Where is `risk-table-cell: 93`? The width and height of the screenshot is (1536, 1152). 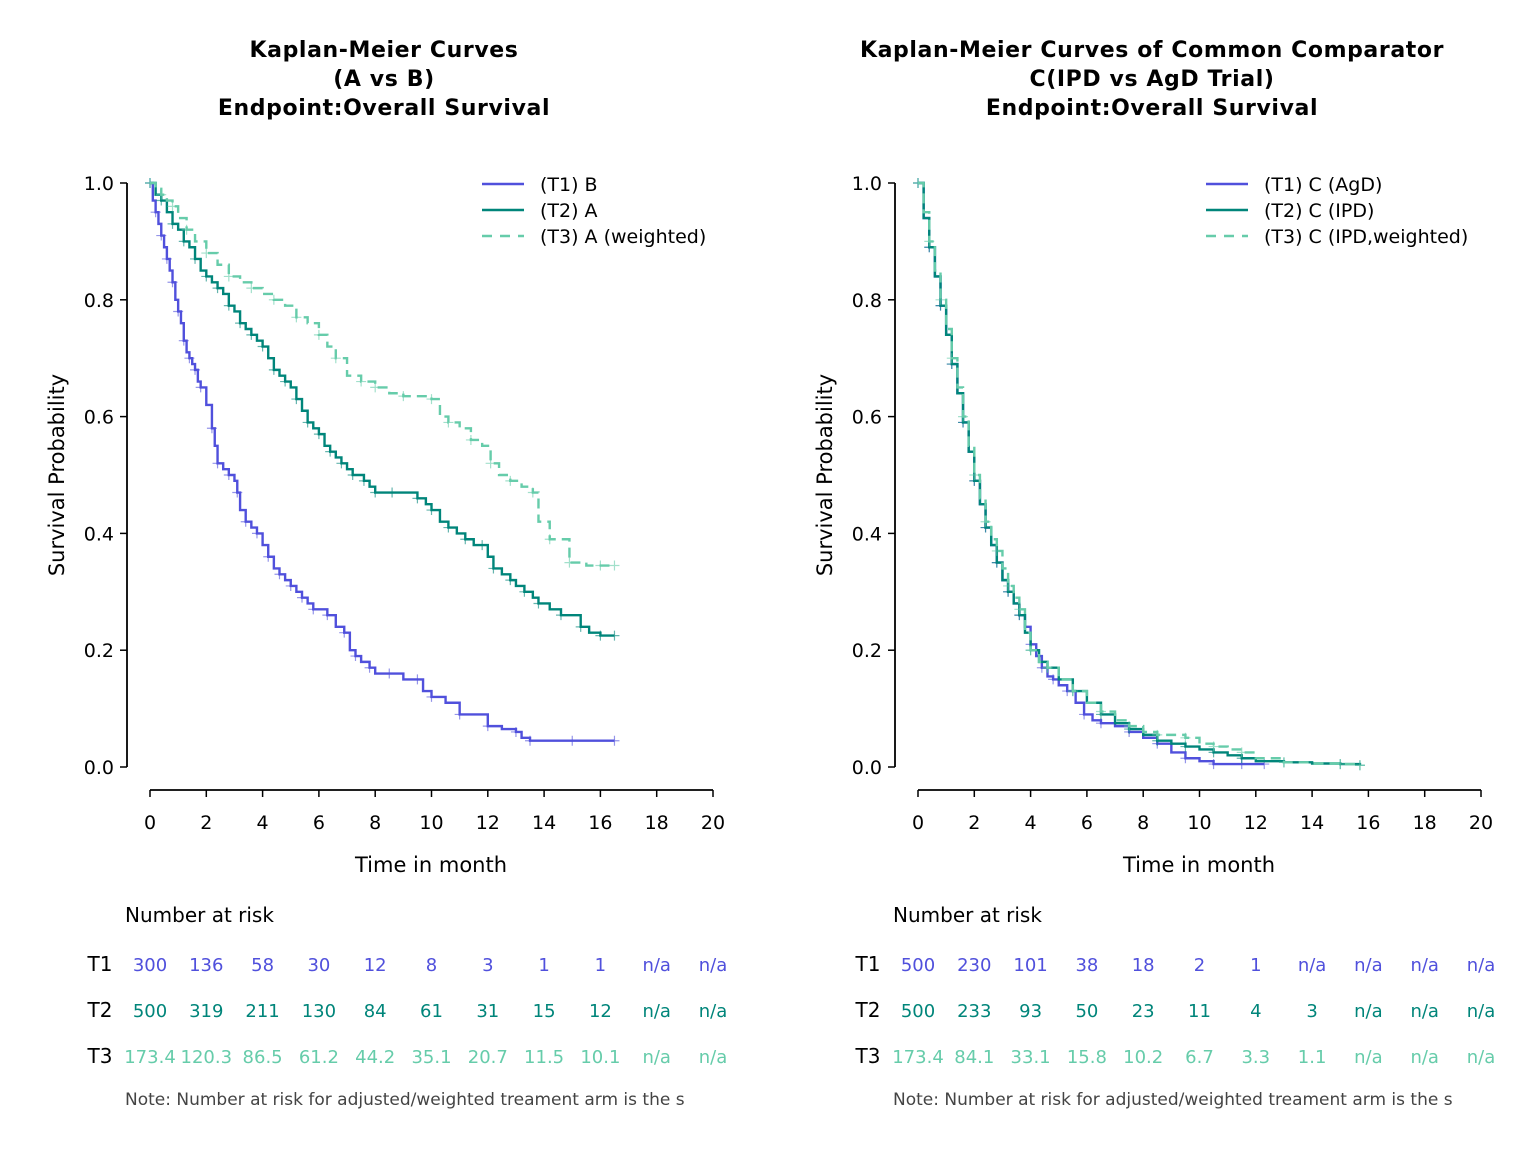 risk-table-cell: 93 is located at coordinates (1030, 1011).